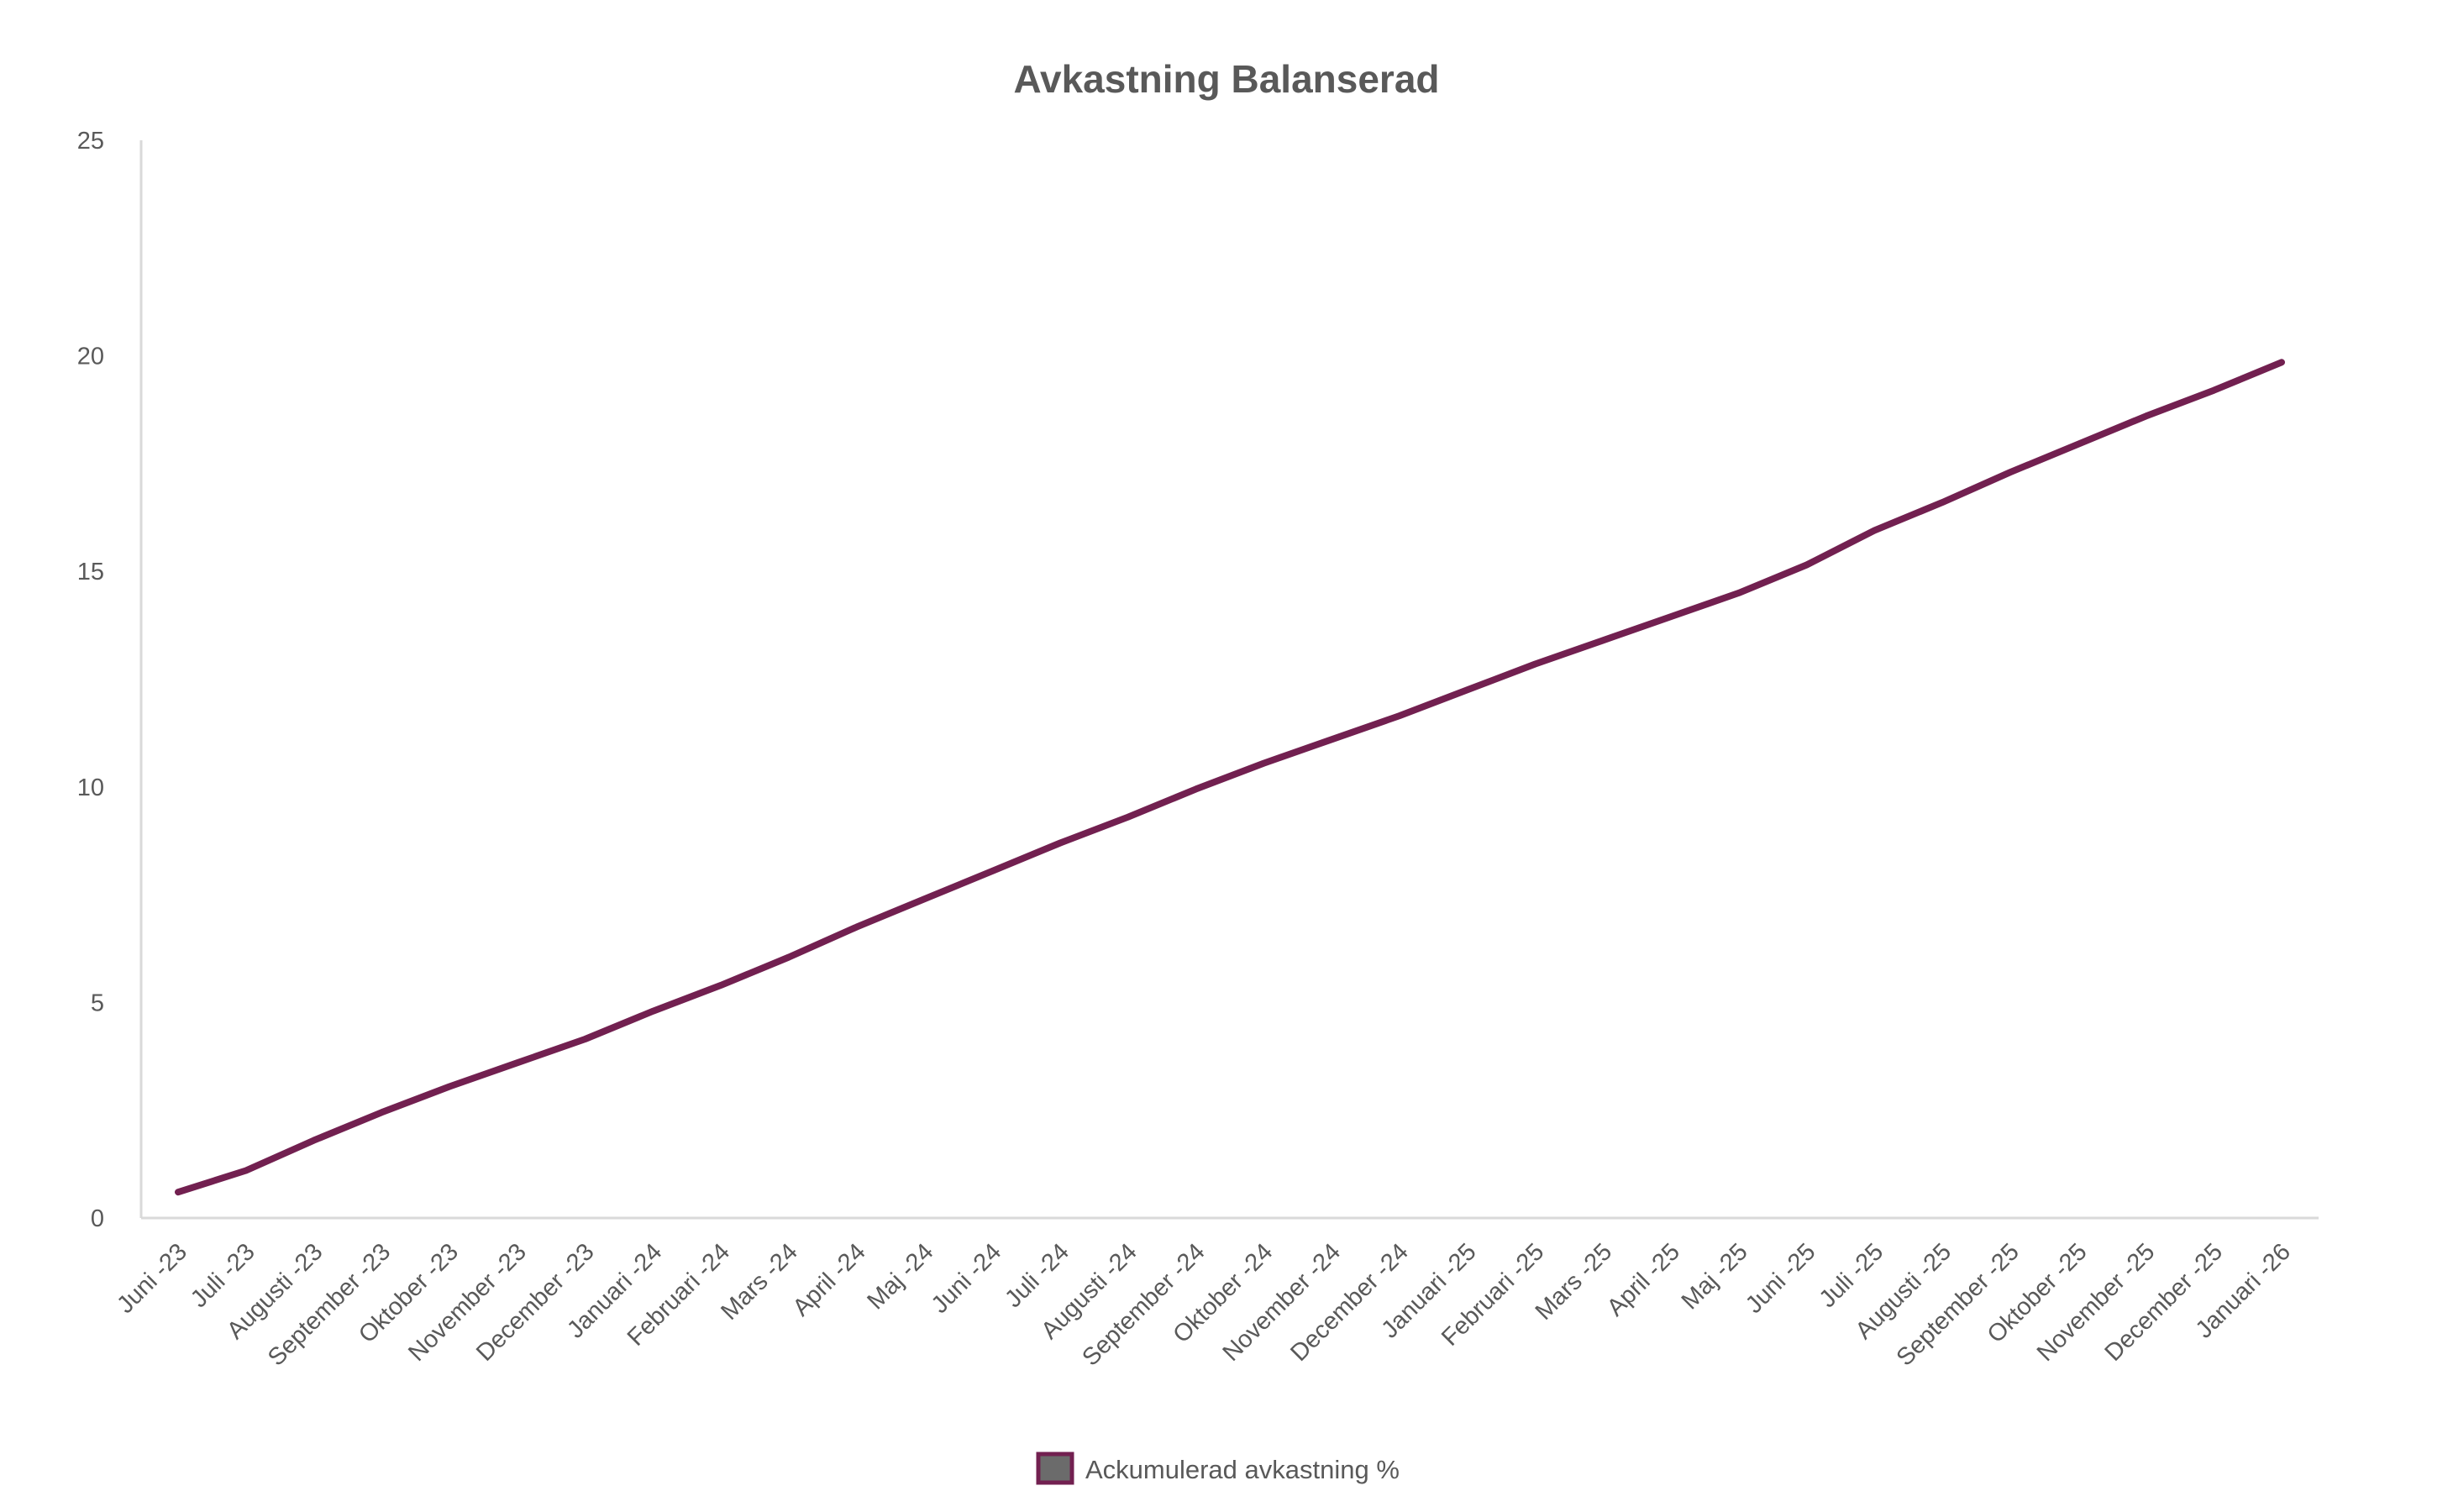  What do you see at coordinates (90, 357) in the screenshot?
I see `y-tick-label: 20` at bounding box center [90, 357].